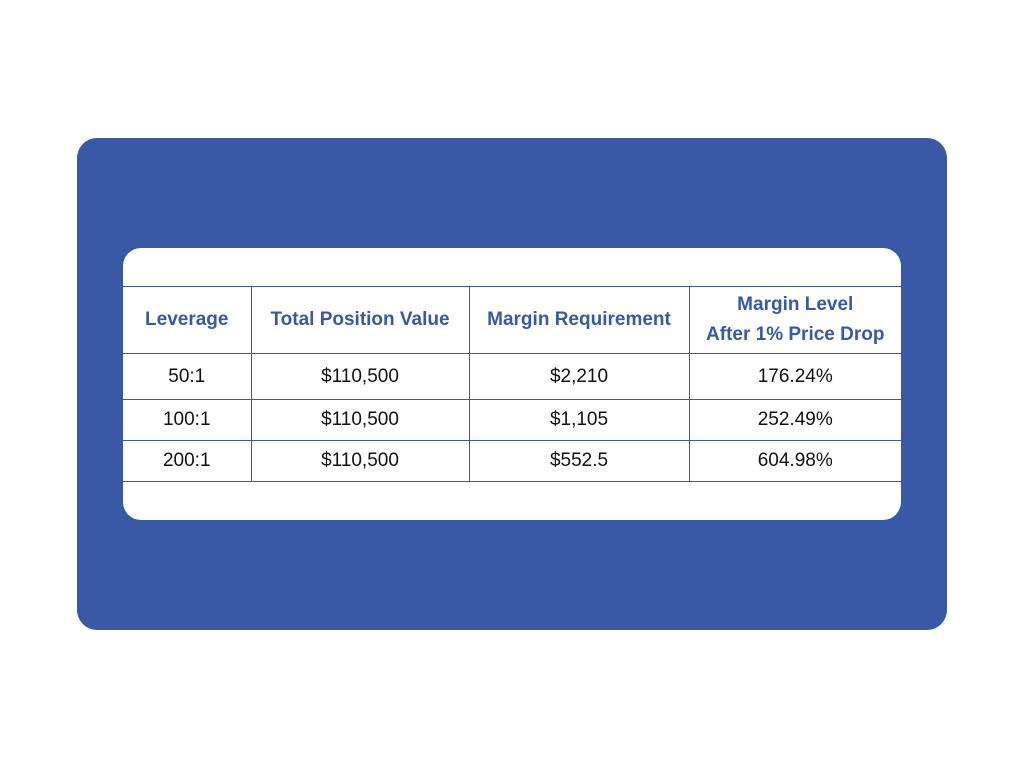  What do you see at coordinates (794, 320) in the screenshot?
I see `header-margin-level: Margin Level After 1% Price Drop` at bounding box center [794, 320].